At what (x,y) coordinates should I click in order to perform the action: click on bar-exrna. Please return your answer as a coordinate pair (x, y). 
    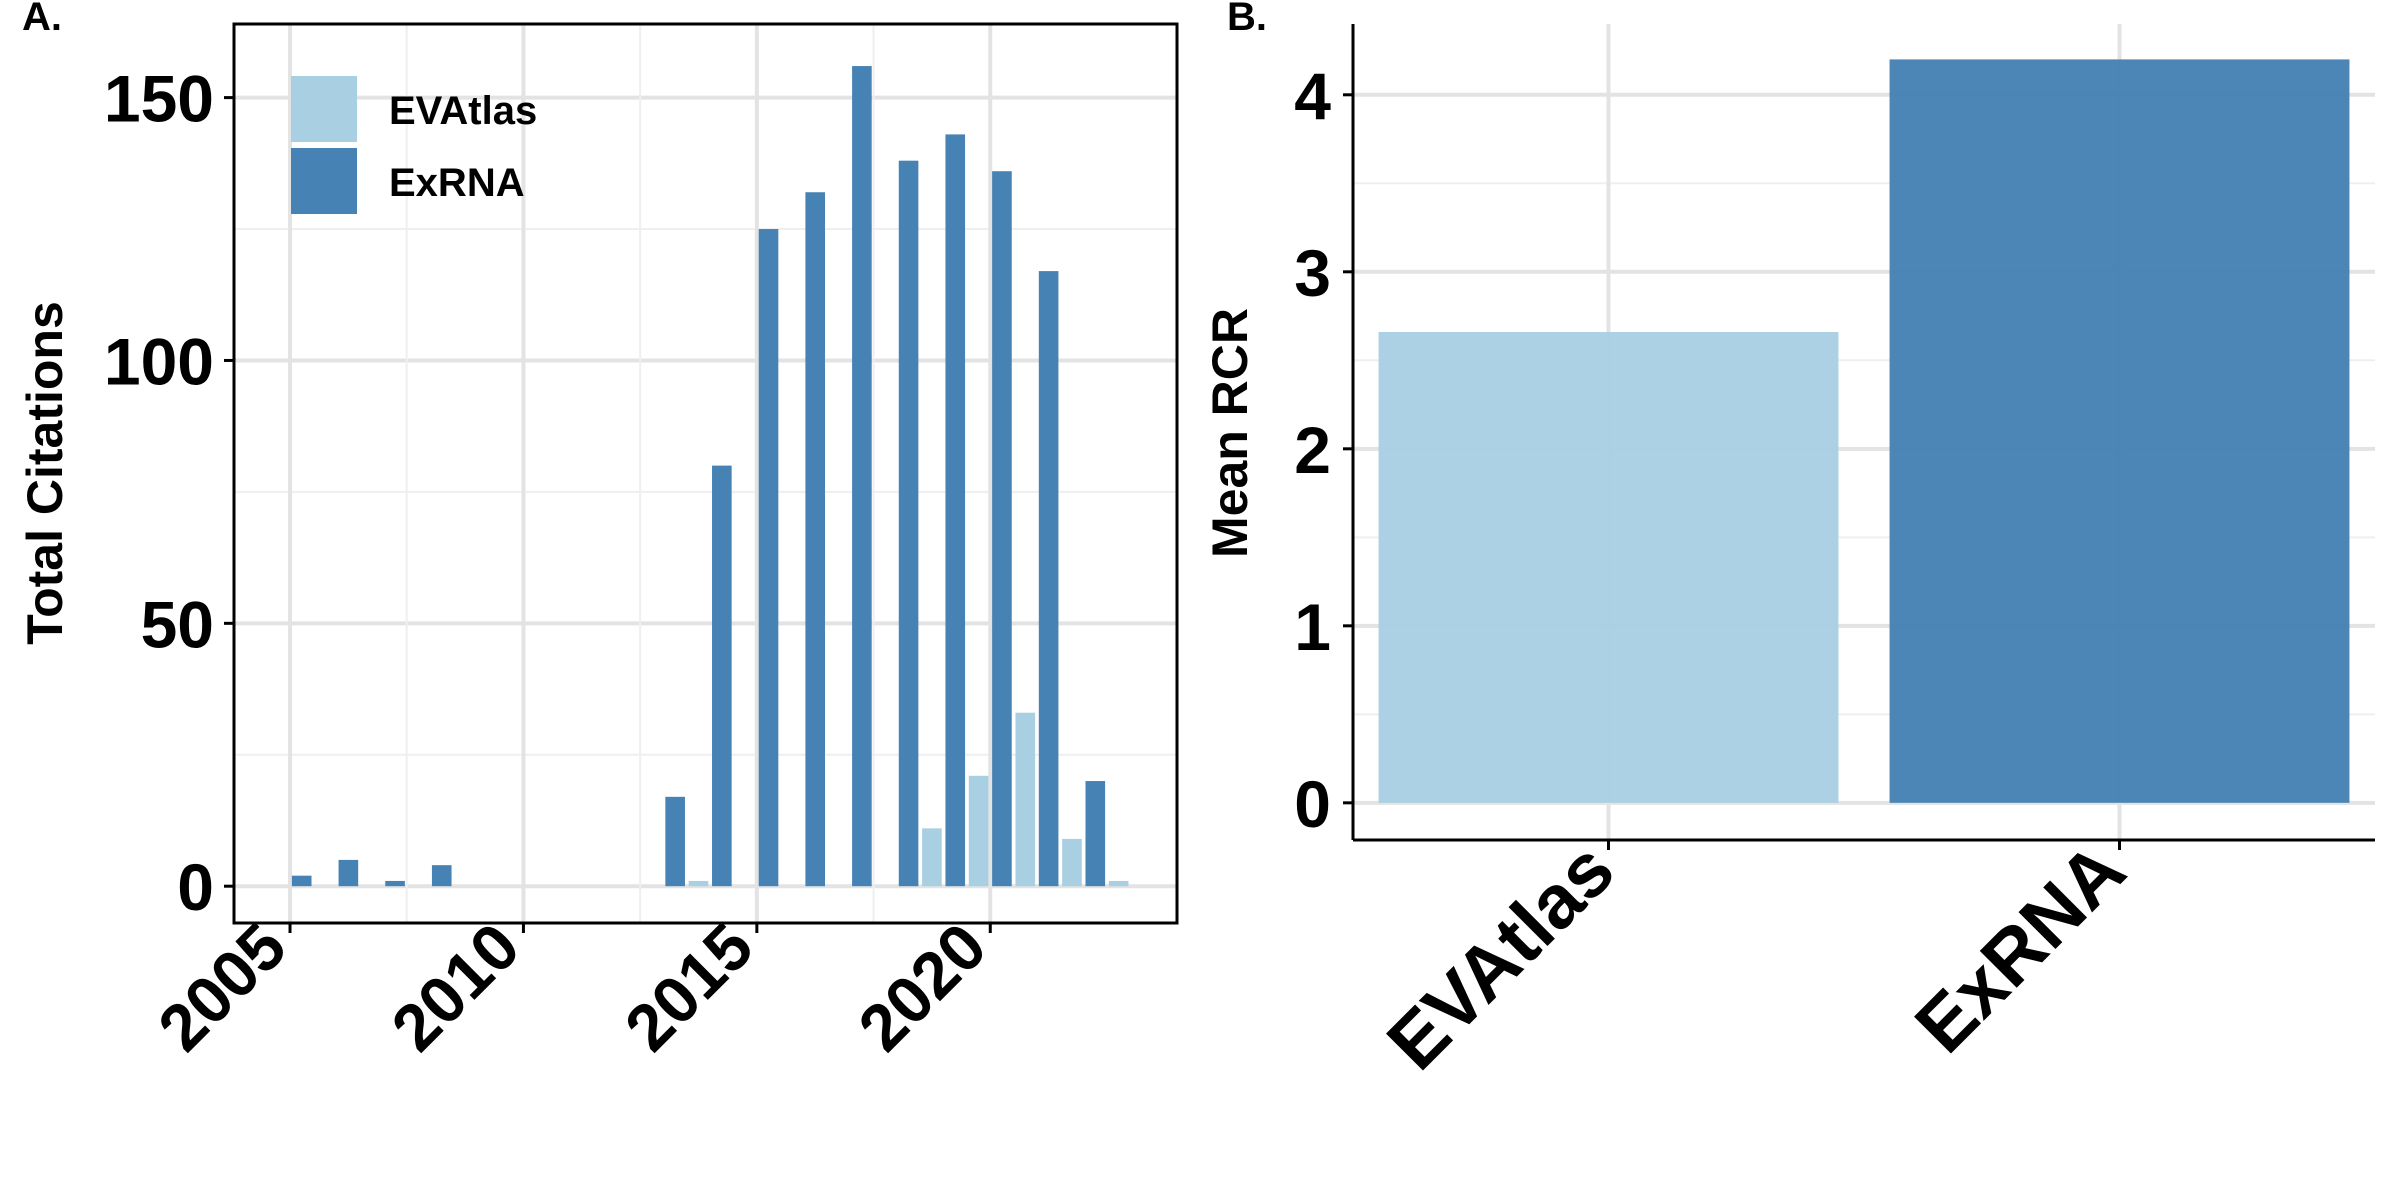
    Looking at the image, I should click on (2119, 431).